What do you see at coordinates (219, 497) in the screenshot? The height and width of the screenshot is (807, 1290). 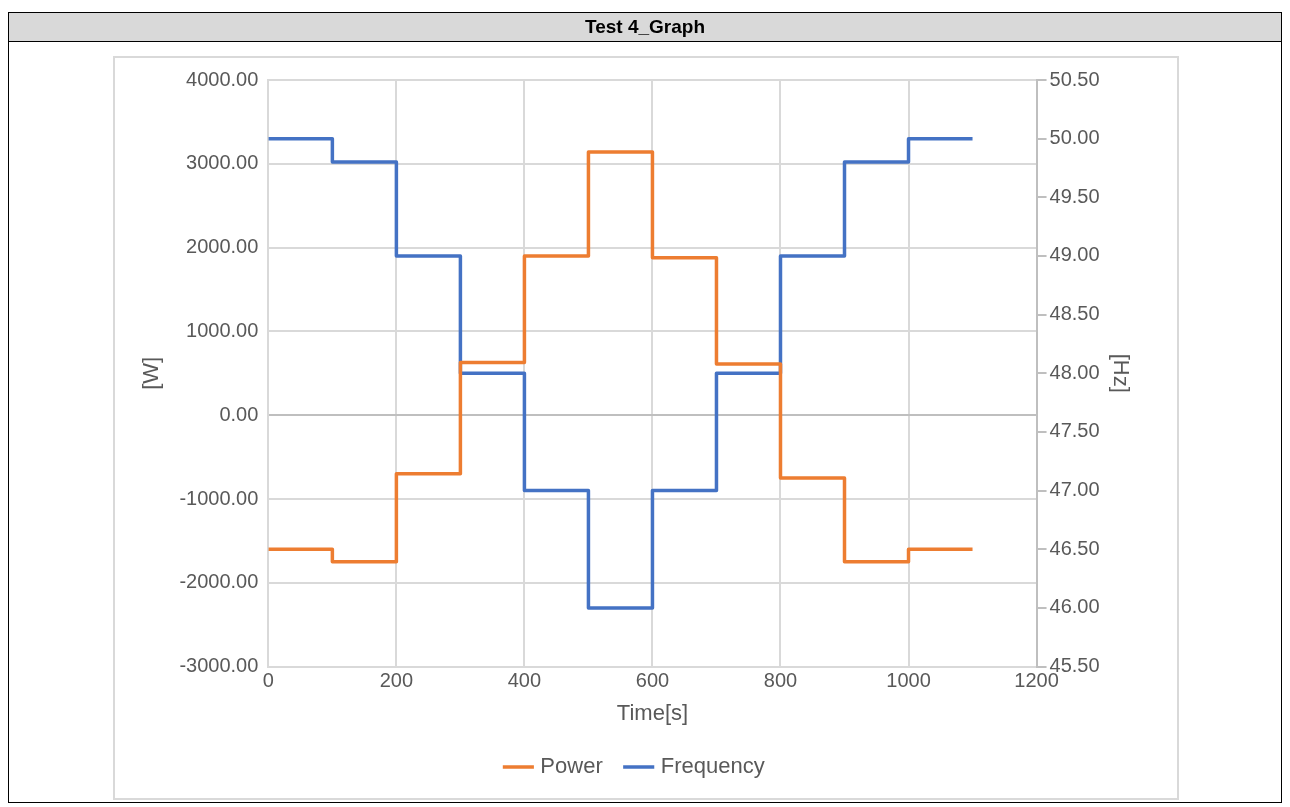 I see `y-tick-label: -1000.00` at bounding box center [219, 497].